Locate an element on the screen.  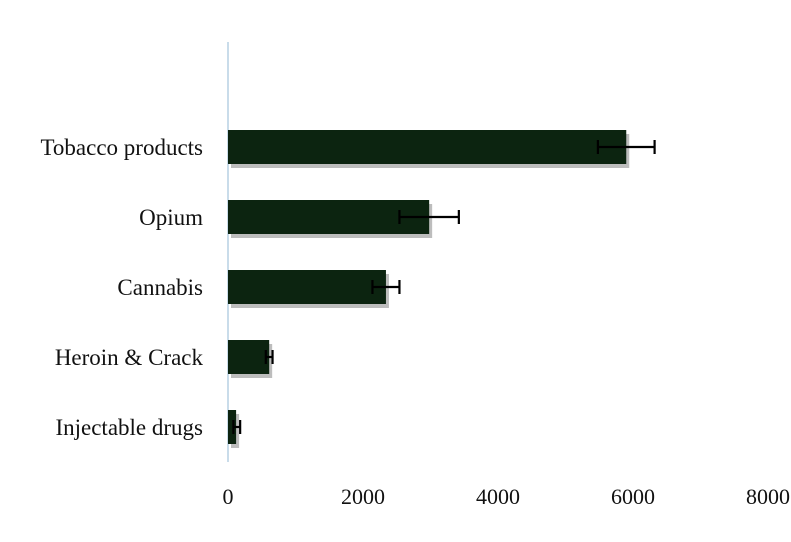
category-label: Cannabis is located at coordinates (160, 287).